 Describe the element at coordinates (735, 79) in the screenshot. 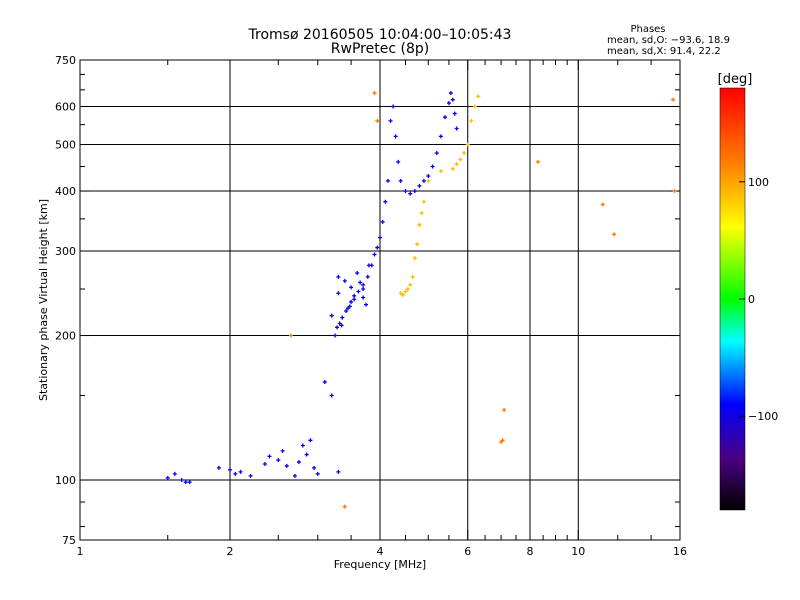

I see `colorbar-label: [deg]` at that location.